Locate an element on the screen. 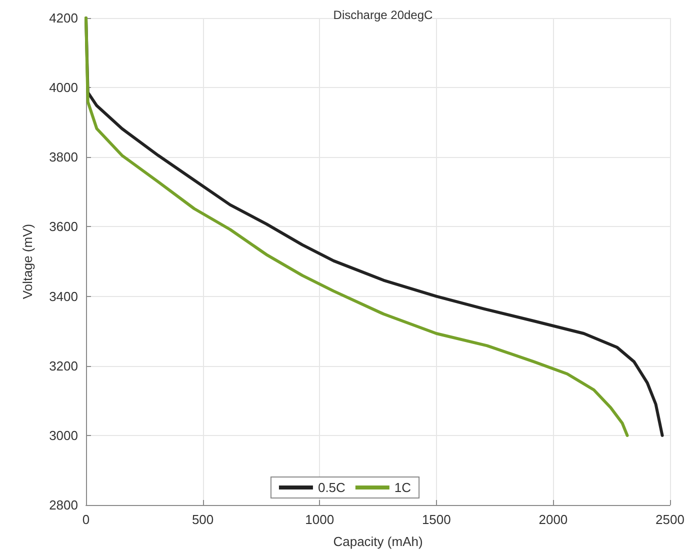 The image size is (690, 553). y-tick-label: 3800 is located at coordinates (63, 157).